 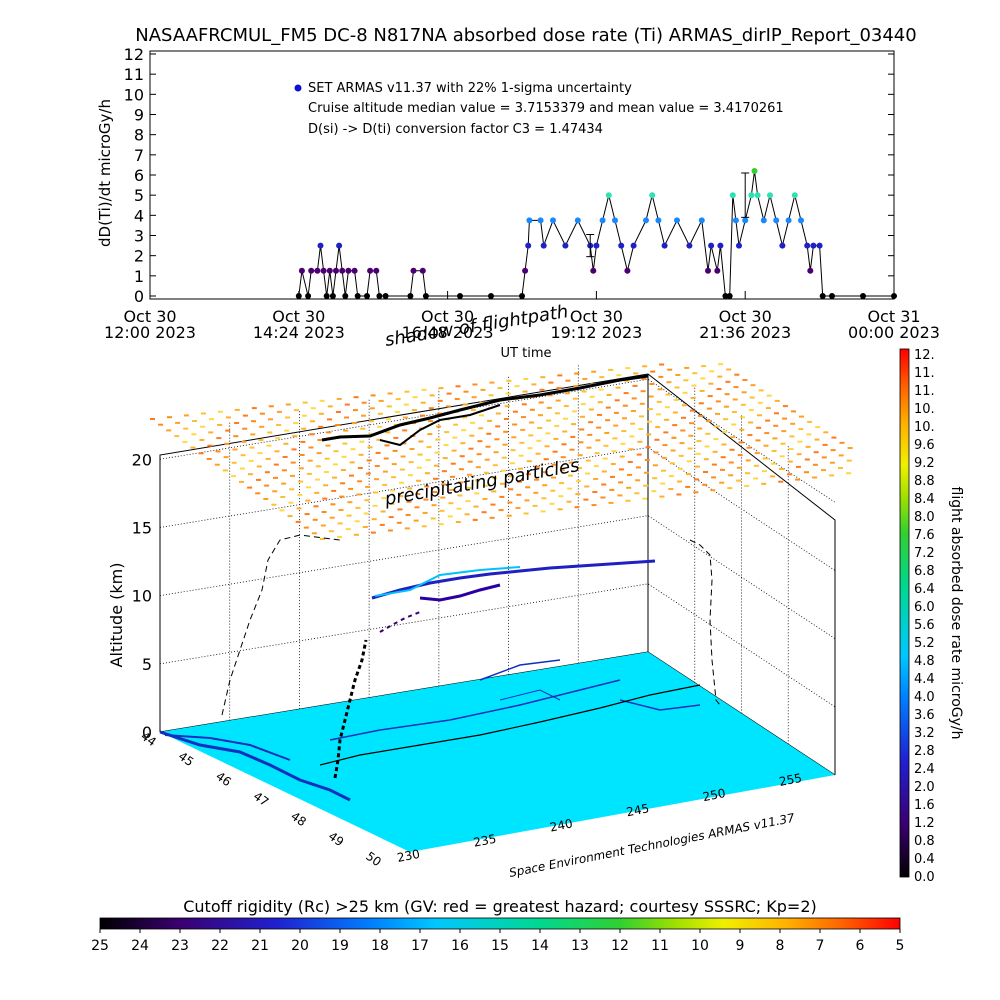 I want to click on cutoff-colorbar-tick: 17, so click(x=420, y=946).